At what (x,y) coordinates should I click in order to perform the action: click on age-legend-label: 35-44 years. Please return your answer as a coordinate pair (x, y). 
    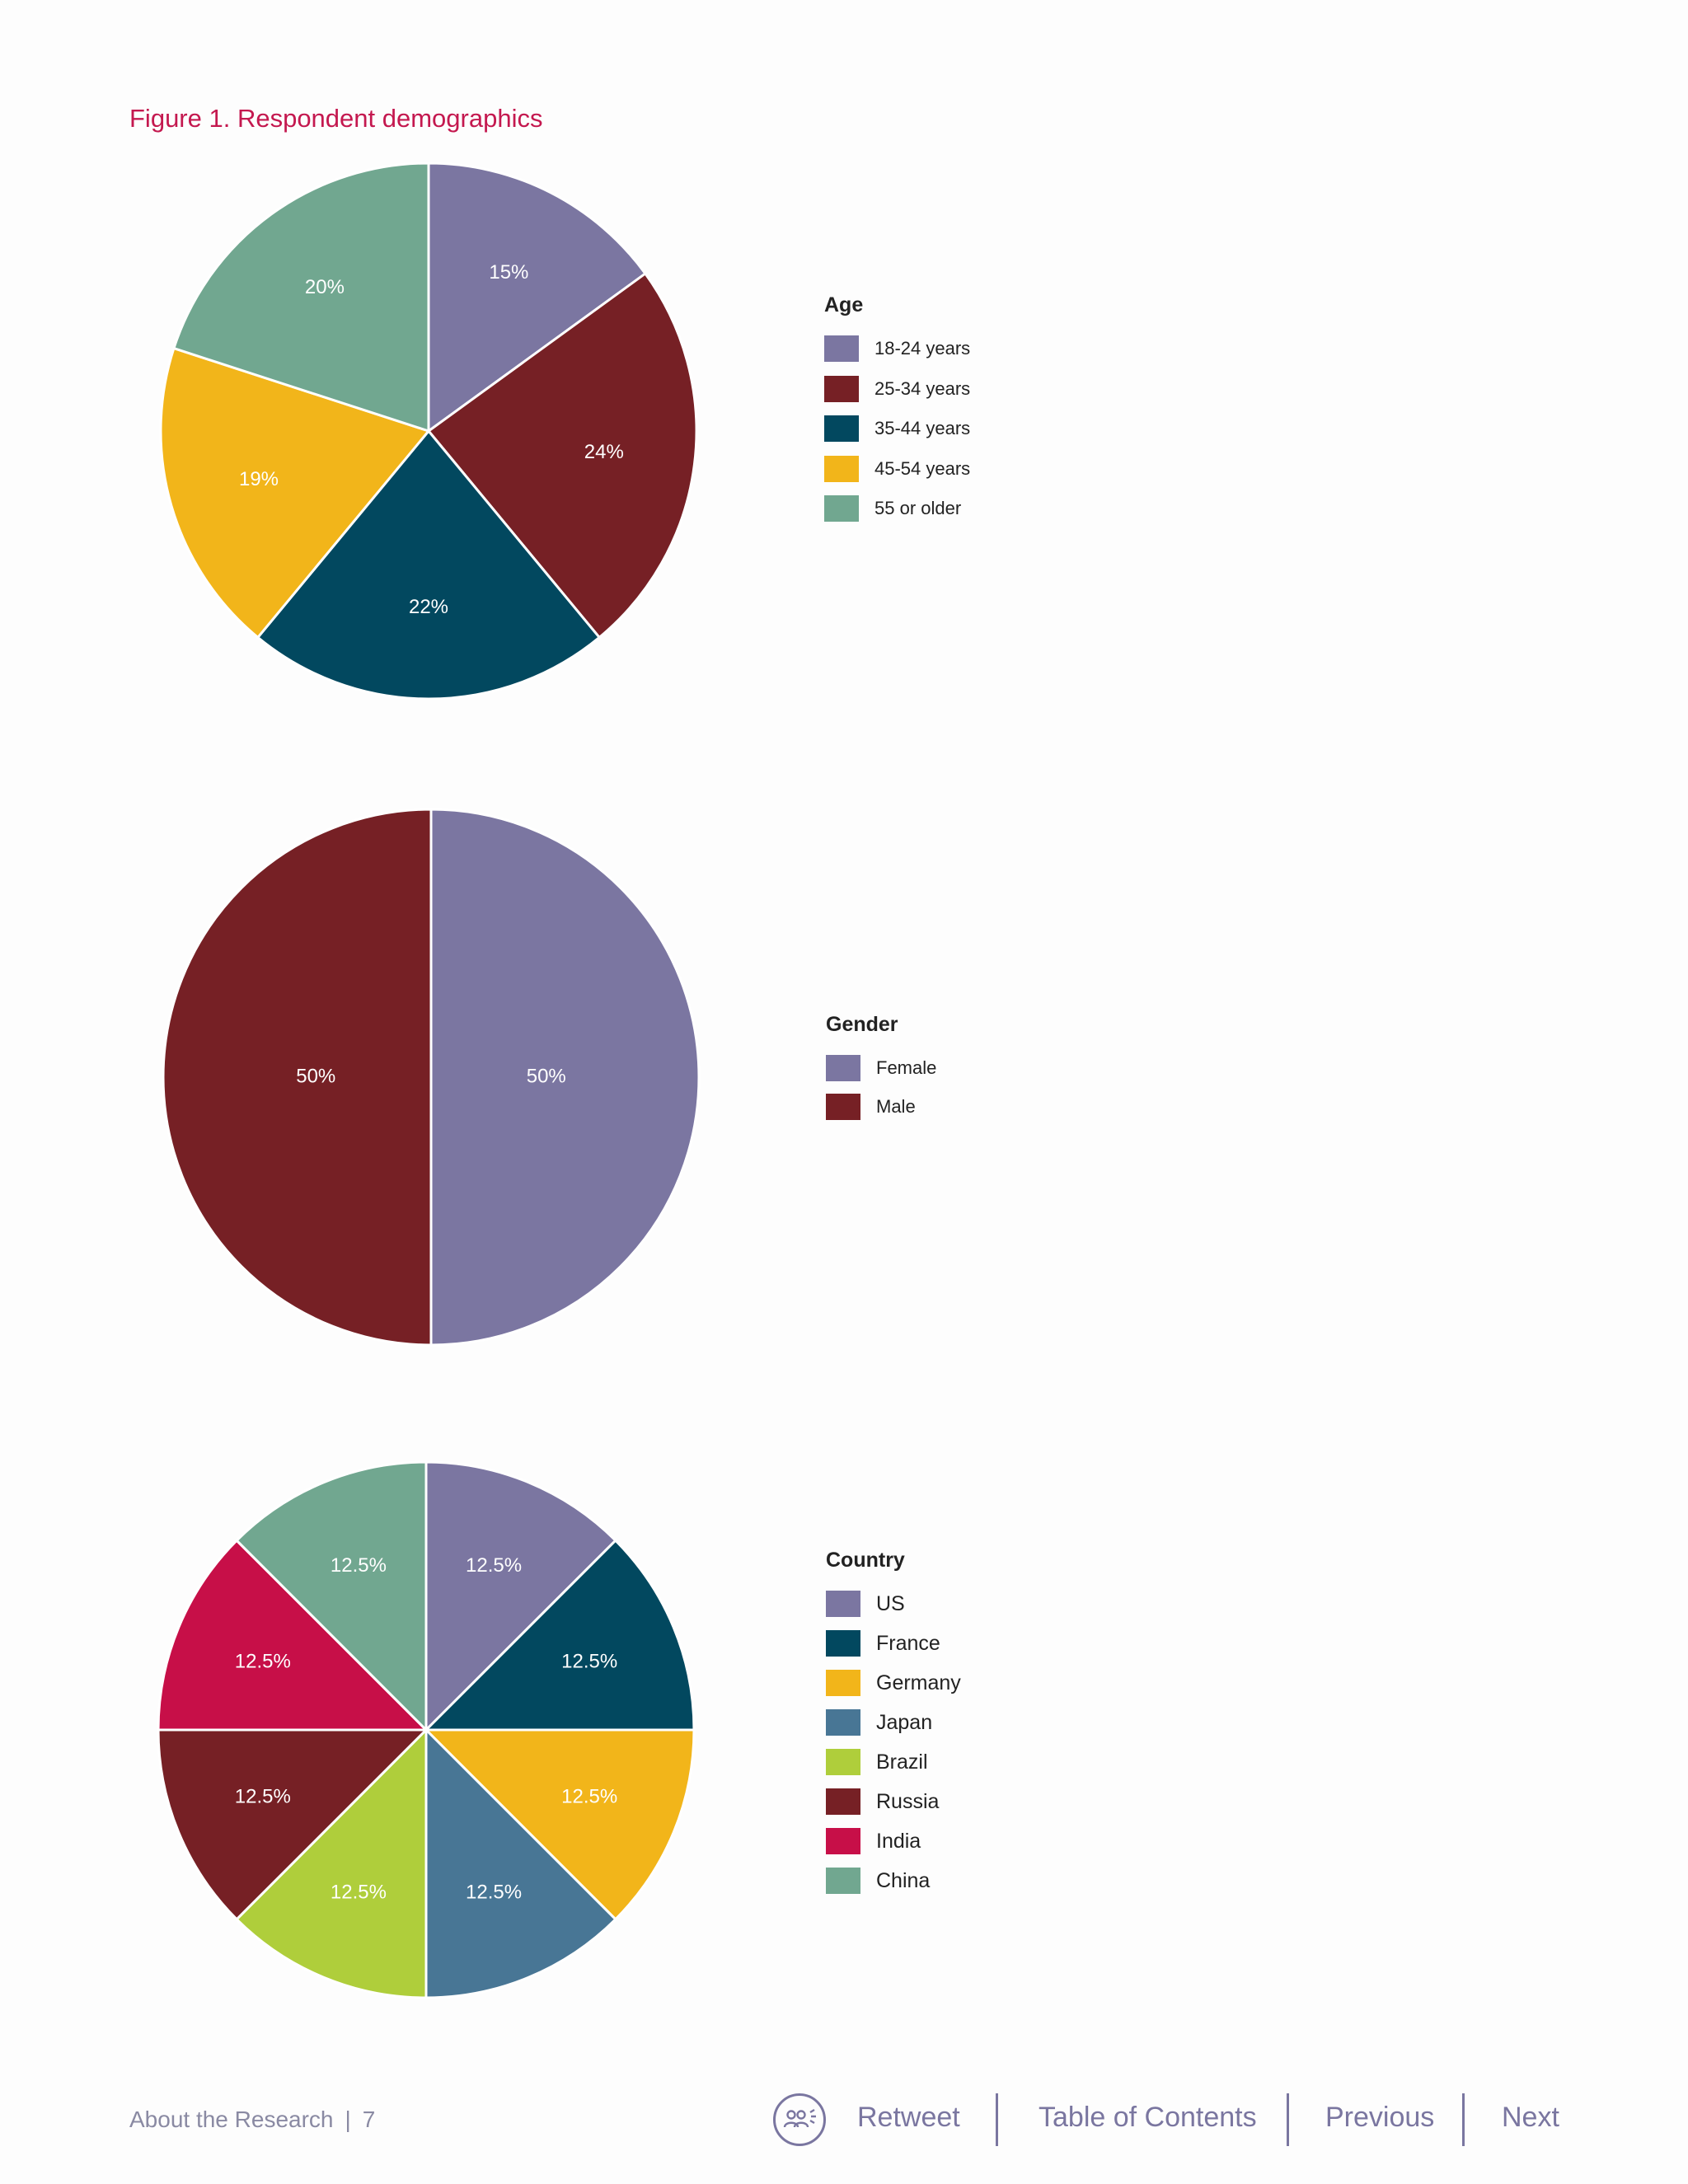
    Looking at the image, I should click on (922, 428).